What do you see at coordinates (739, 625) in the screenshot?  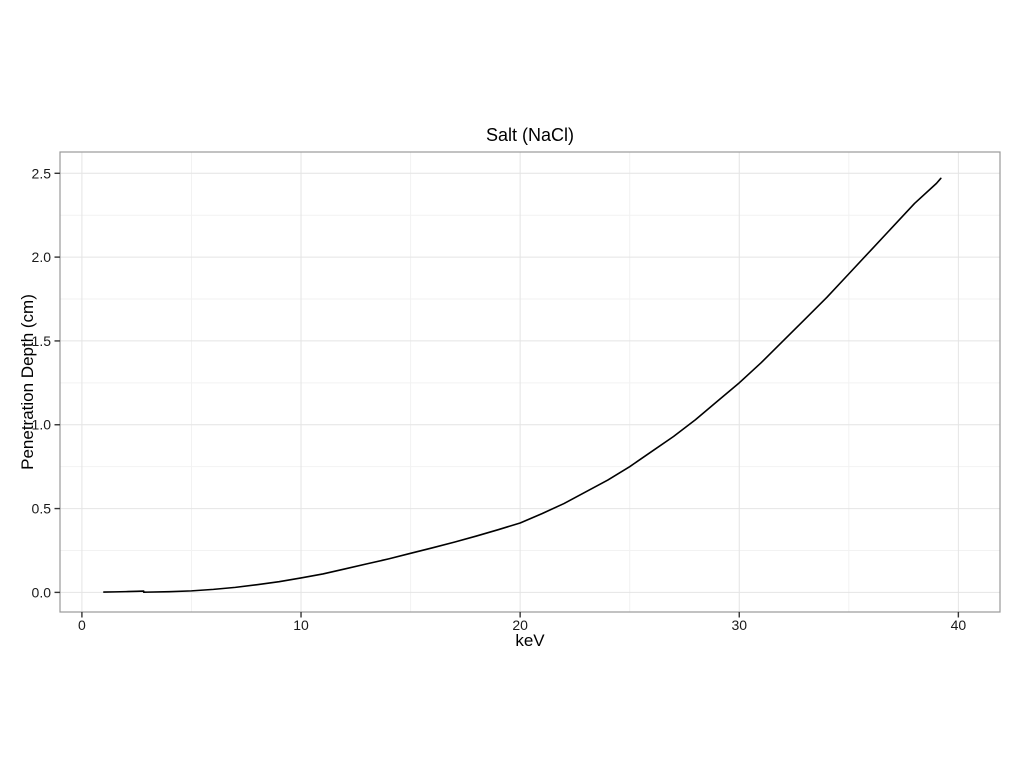 I see `x-tick-label: 30` at bounding box center [739, 625].